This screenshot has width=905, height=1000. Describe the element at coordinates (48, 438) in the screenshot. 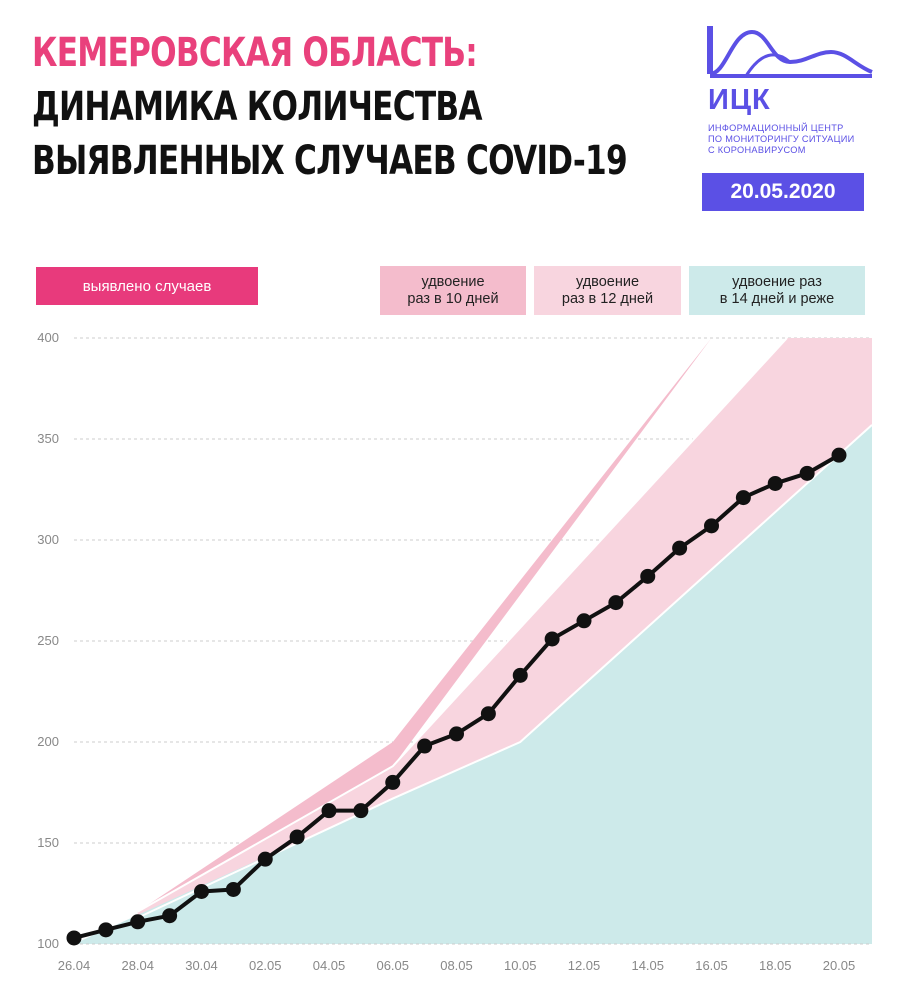

I see `y-tick-label: 350` at that location.